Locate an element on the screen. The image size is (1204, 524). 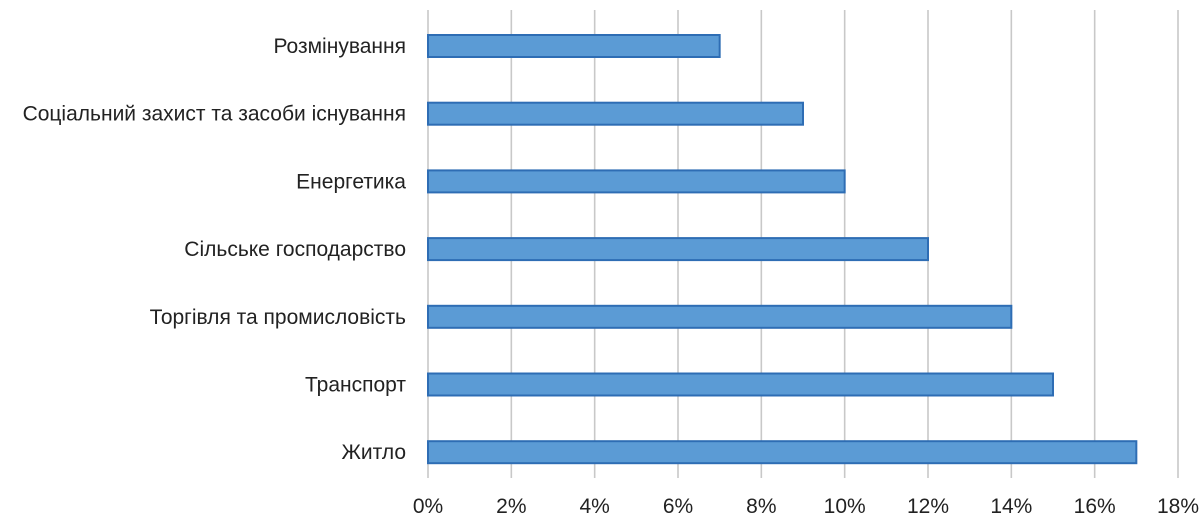
category-label: Енергетика is located at coordinates (351, 181).